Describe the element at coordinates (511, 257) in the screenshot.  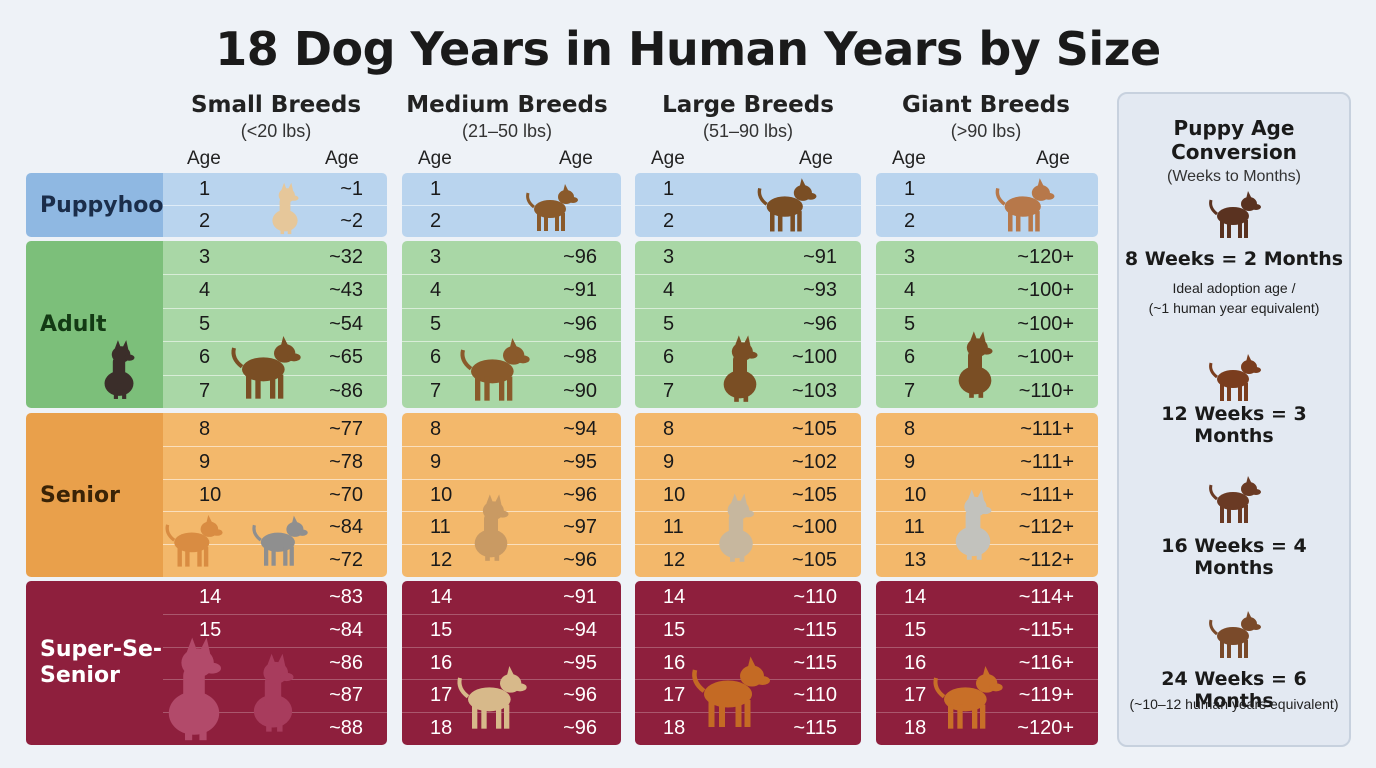
I see `table-row: 3 ~96` at that location.